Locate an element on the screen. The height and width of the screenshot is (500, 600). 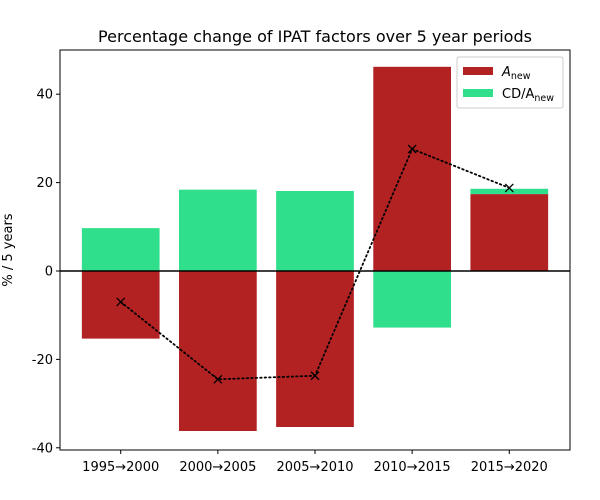
y-axis-ticks: -40 -20 0 20 40 is located at coordinates (46, 272).